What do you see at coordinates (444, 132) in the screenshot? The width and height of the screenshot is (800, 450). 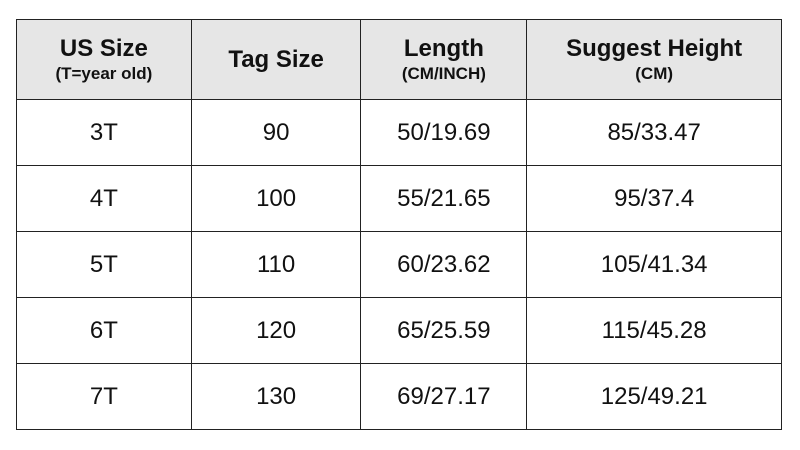 I see `cell-length: 50/19.69` at bounding box center [444, 132].